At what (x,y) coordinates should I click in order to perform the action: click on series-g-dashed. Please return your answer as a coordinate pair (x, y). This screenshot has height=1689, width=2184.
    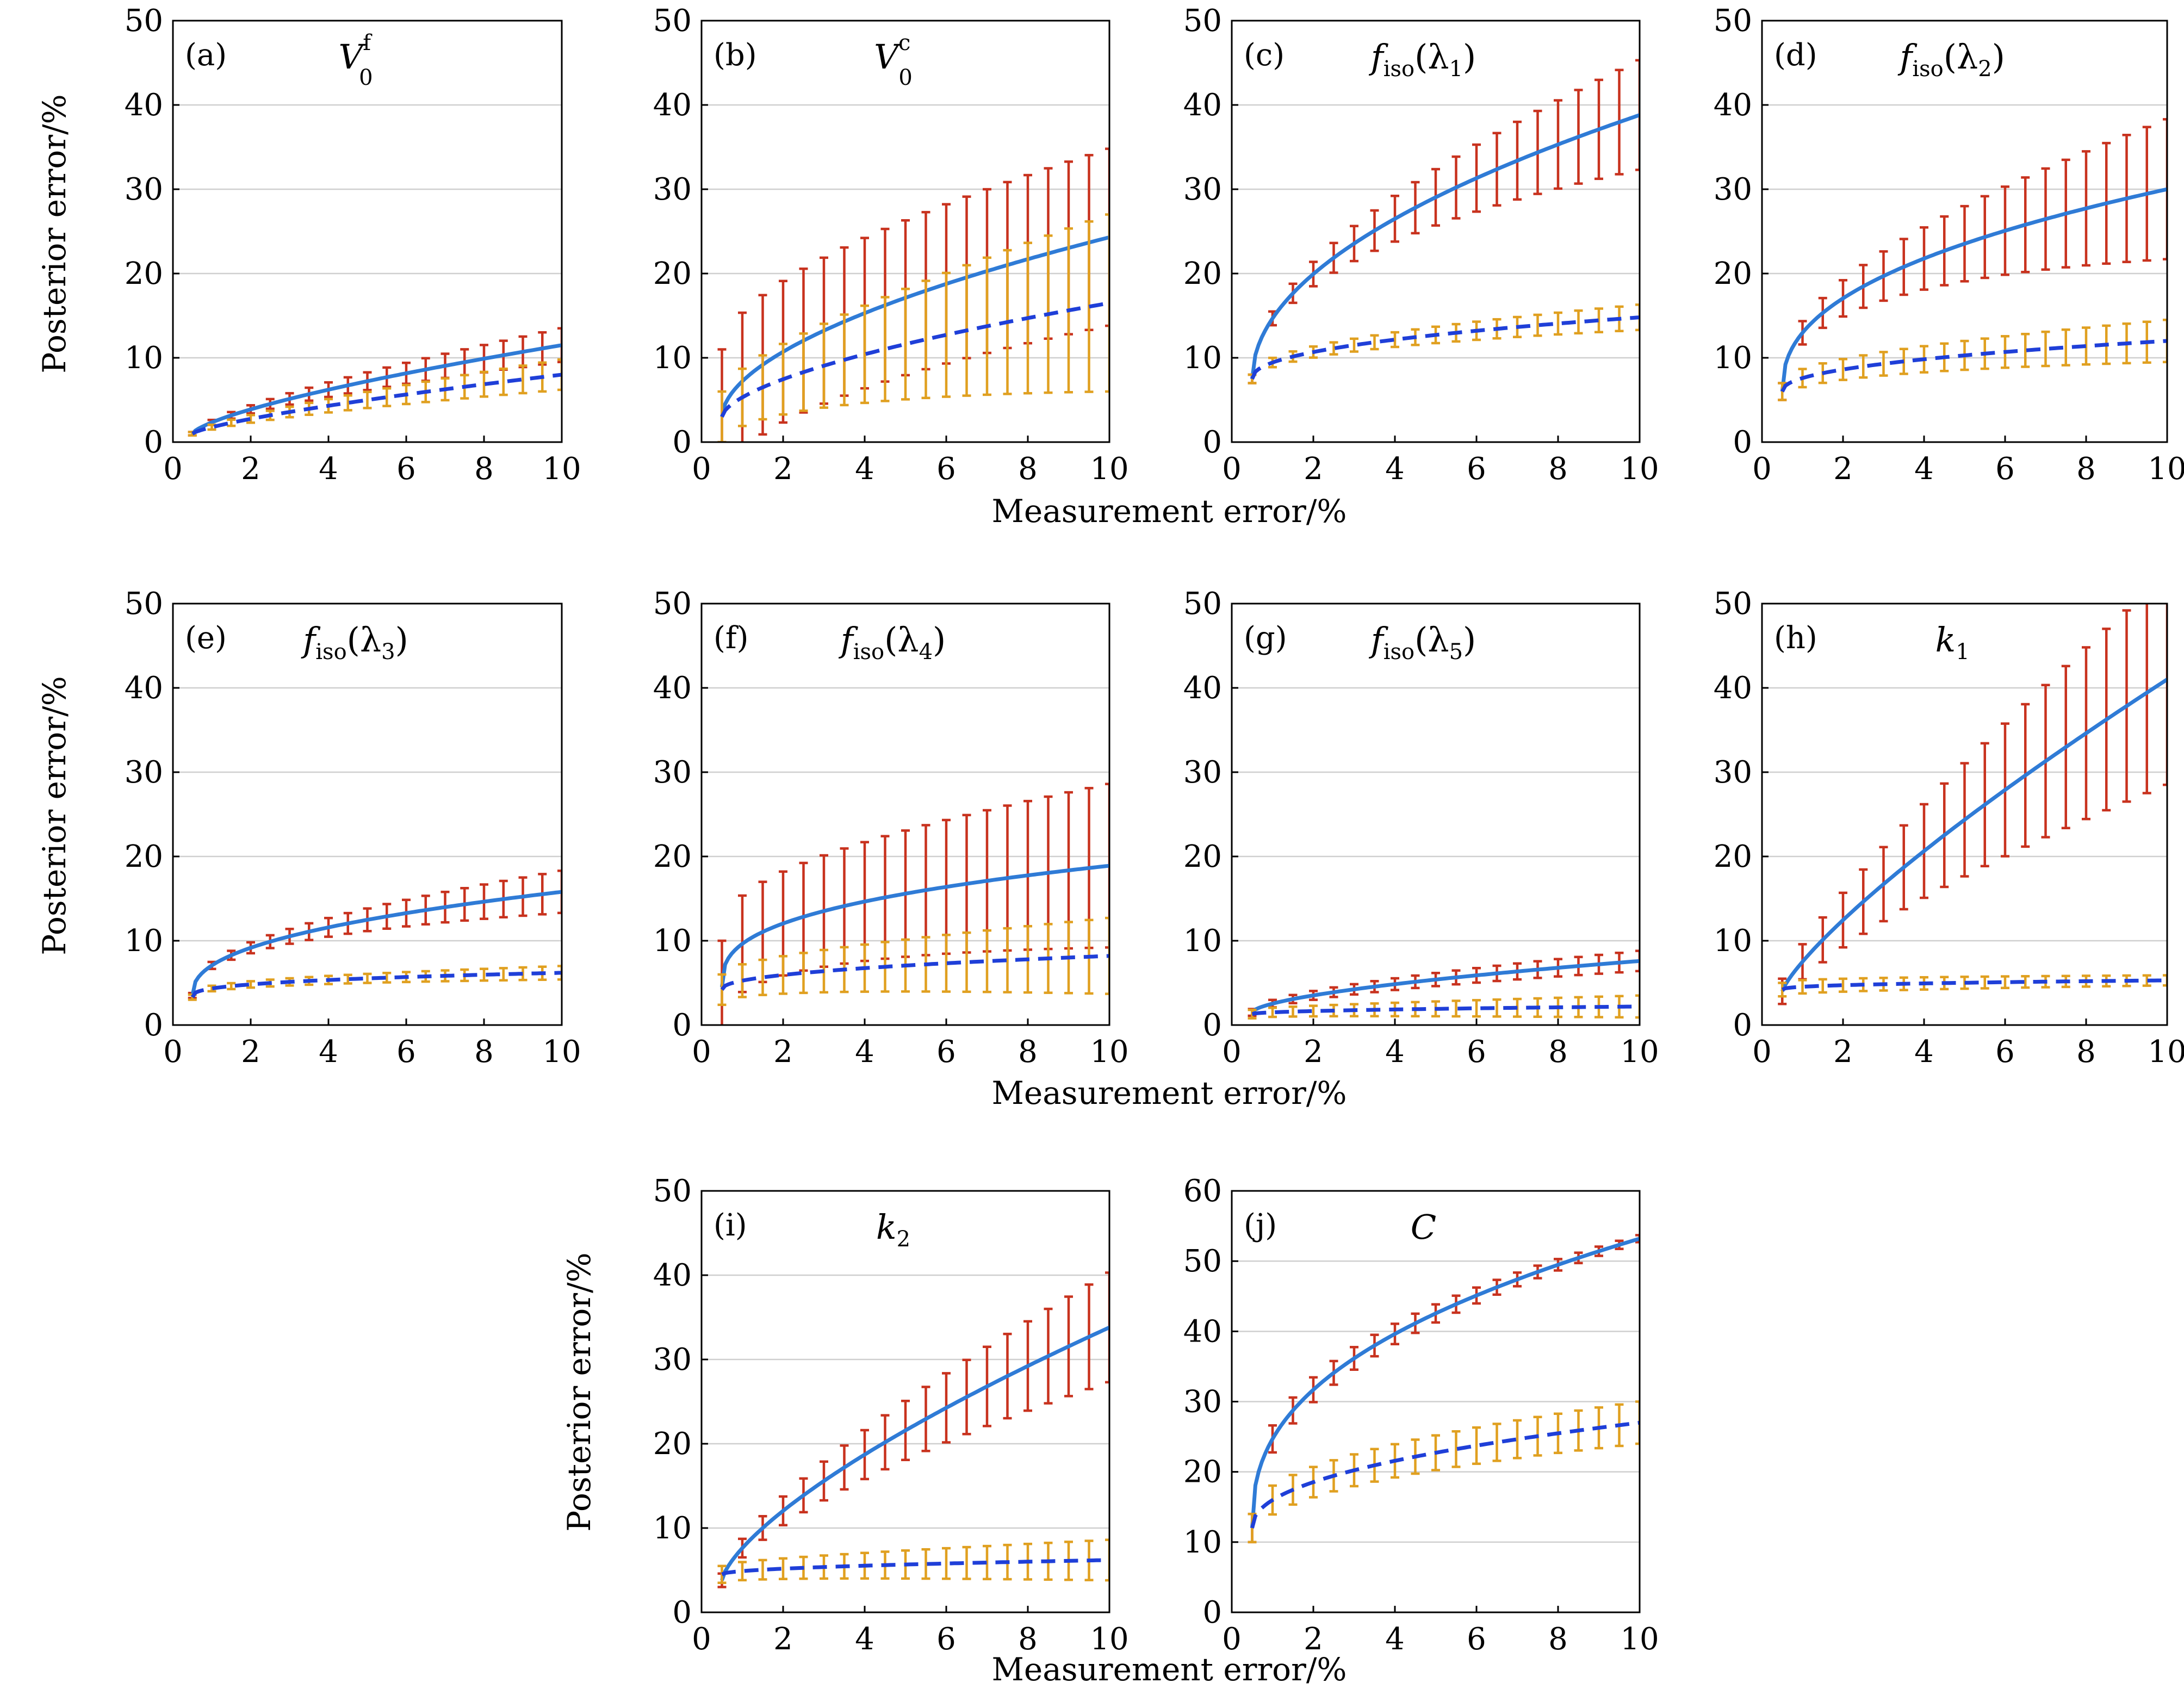
    Looking at the image, I should click on (1444, 1007).